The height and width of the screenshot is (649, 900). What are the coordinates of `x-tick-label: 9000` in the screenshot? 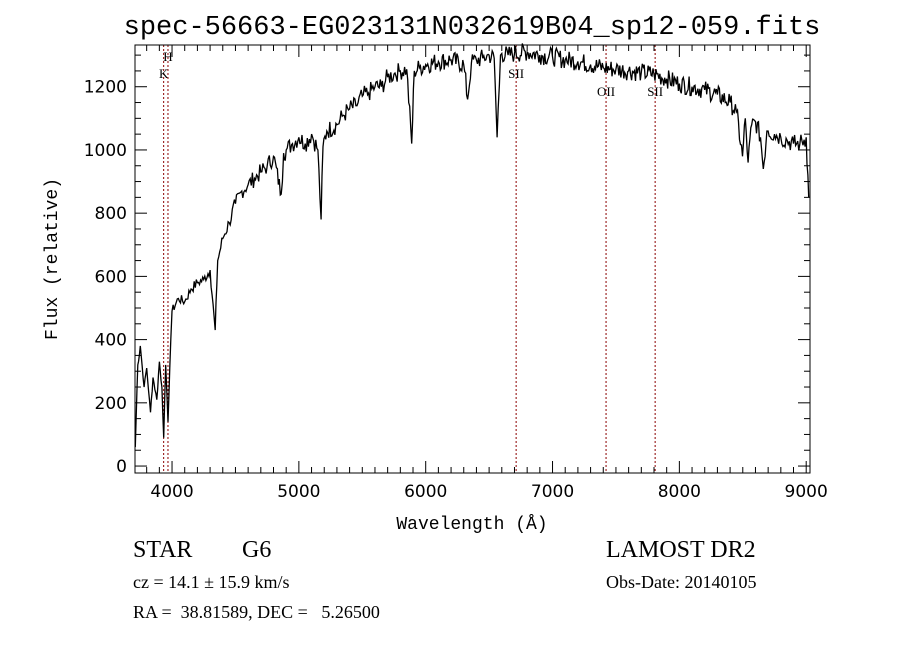 It's located at (806, 492).